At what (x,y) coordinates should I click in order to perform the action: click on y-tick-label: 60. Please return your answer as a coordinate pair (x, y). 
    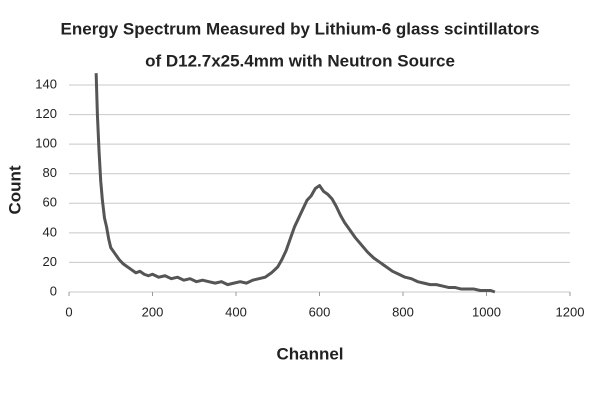
    Looking at the image, I should click on (50, 202).